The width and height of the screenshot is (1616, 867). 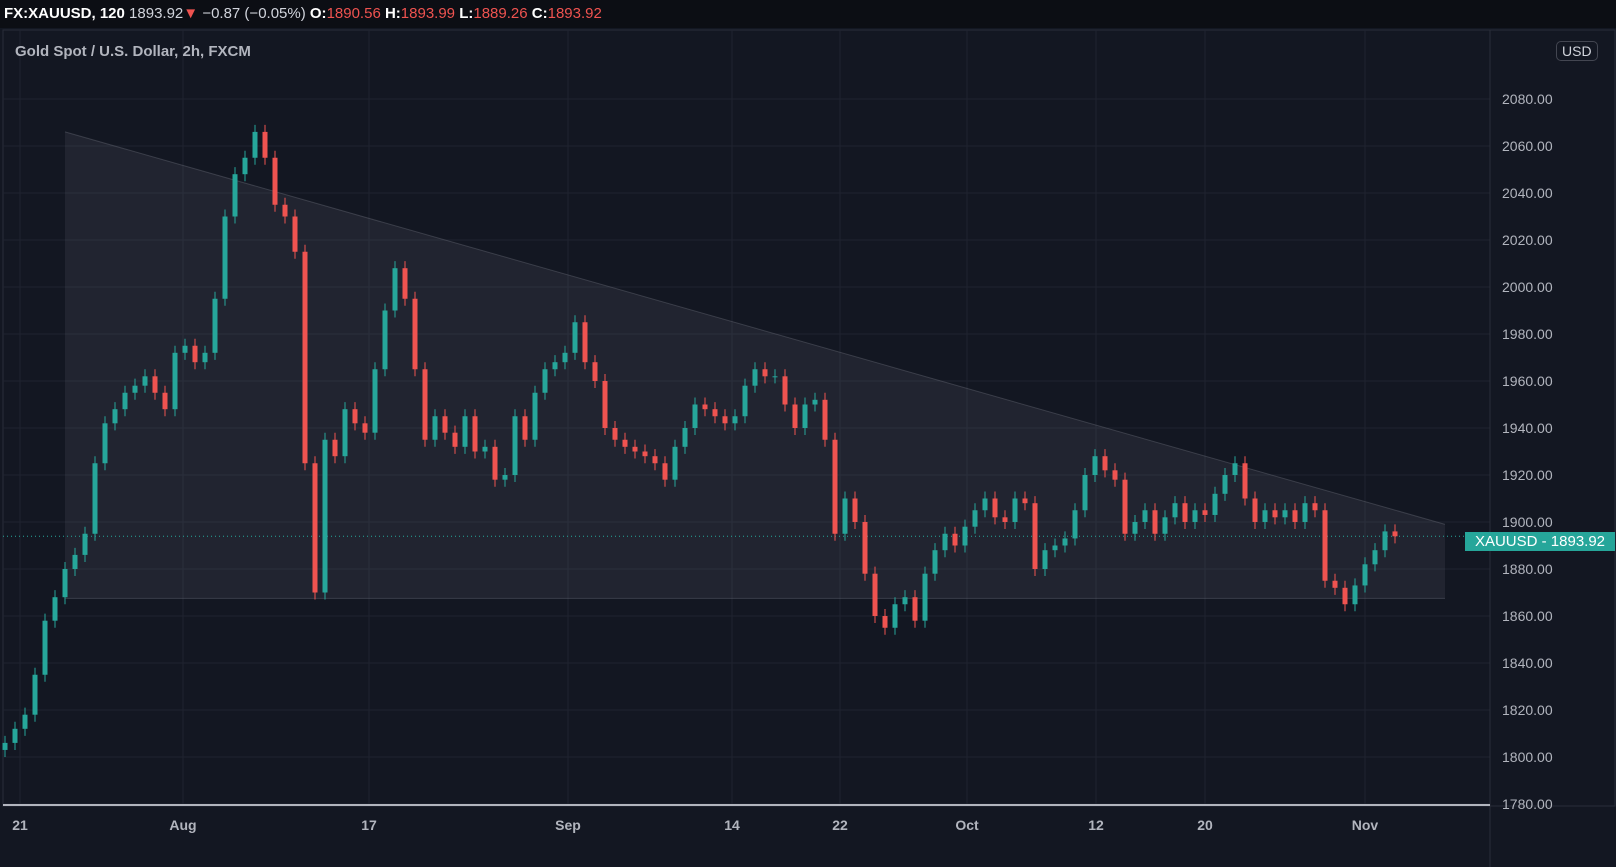 I want to click on last-price: 1893.92, so click(x=156, y=13).